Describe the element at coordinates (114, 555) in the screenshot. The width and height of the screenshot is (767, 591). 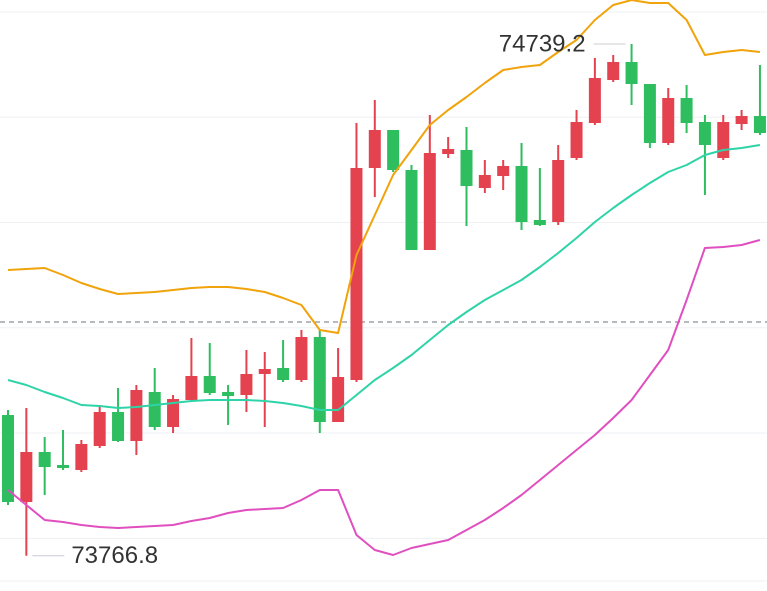
I see `low-annotation: 73766.8` at that location.